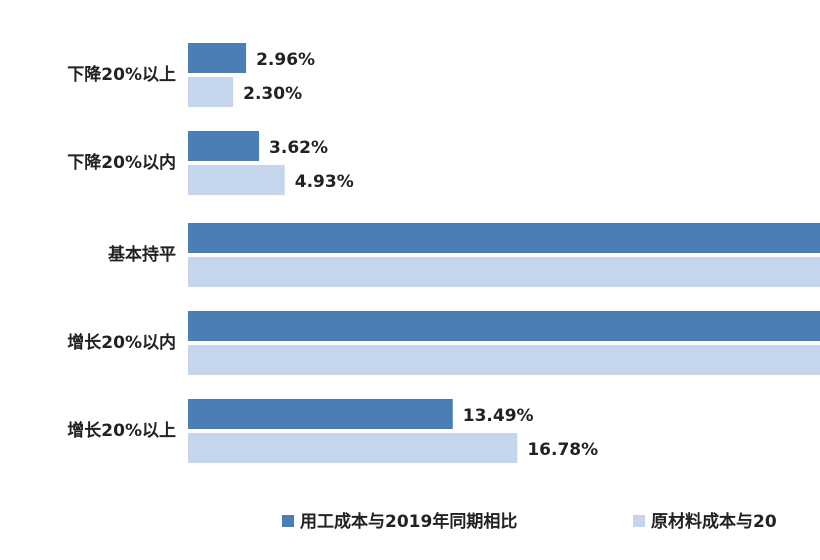  I want to click on y-tick-label: 基本持平, so click(141, 254).